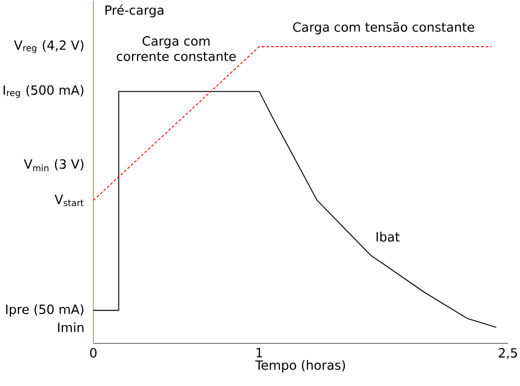 The height and width of the screenshot is (386, 520). Describe the element at coordinates (135, 11) in the screenshot. I see `text: Pré-carga` at that location.